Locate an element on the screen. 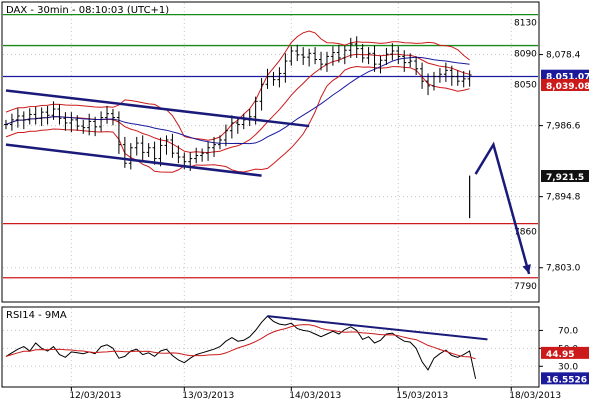 The image size is (590, 404). x-tick-label: 14/03/2013 is located at coordinates (315, 395).